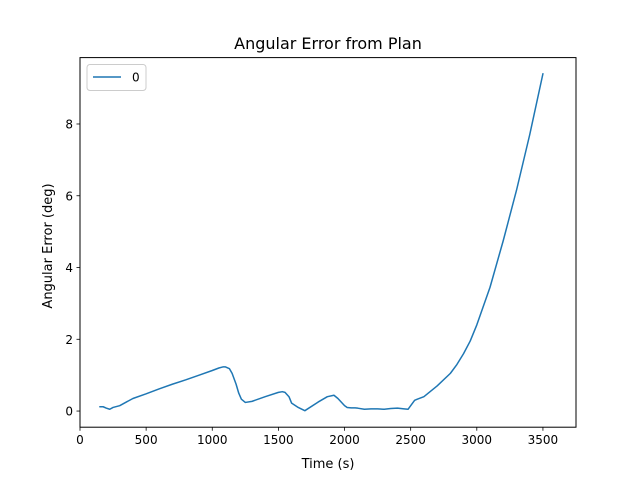 The width and height of the screenshot is (640, 484). What do you see at coordinates (146, 440) in the screenshot?
I see `x-tick-label: 500` at bounding box center [146, 440].